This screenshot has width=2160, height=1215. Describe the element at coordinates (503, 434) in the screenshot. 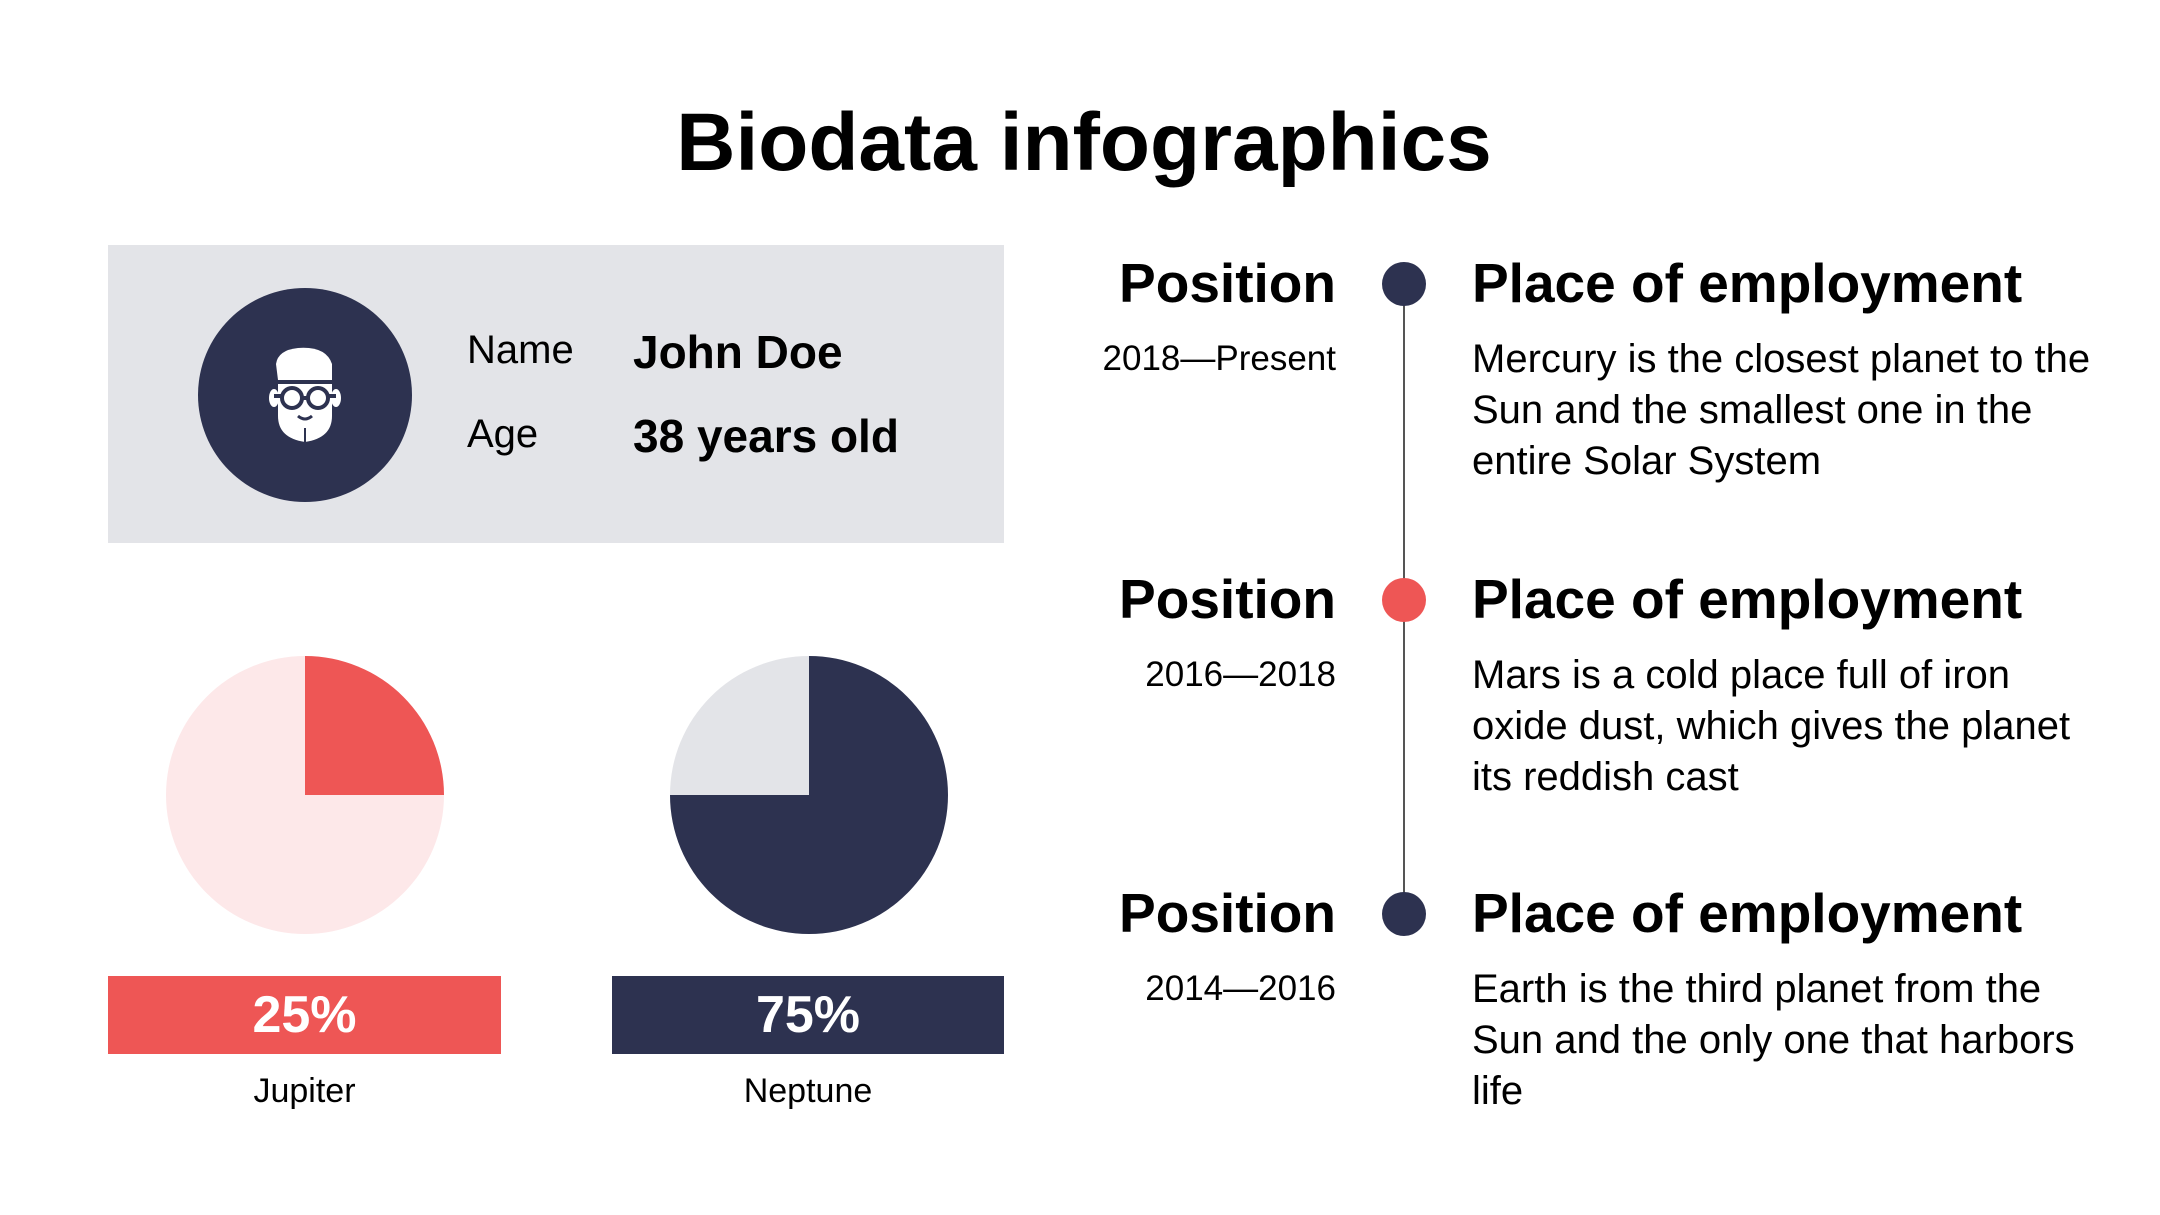

I see `age-label: Age` at that location.